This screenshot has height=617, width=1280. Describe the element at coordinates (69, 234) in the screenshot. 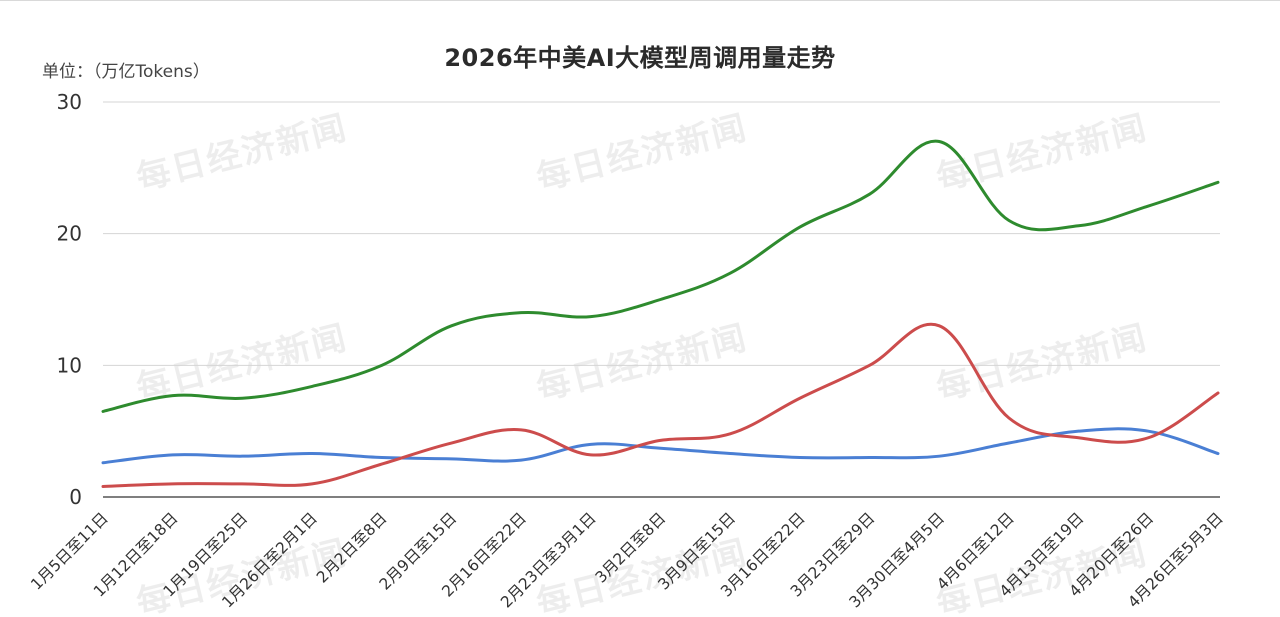

I see `y-tick-label: 20` at that location.